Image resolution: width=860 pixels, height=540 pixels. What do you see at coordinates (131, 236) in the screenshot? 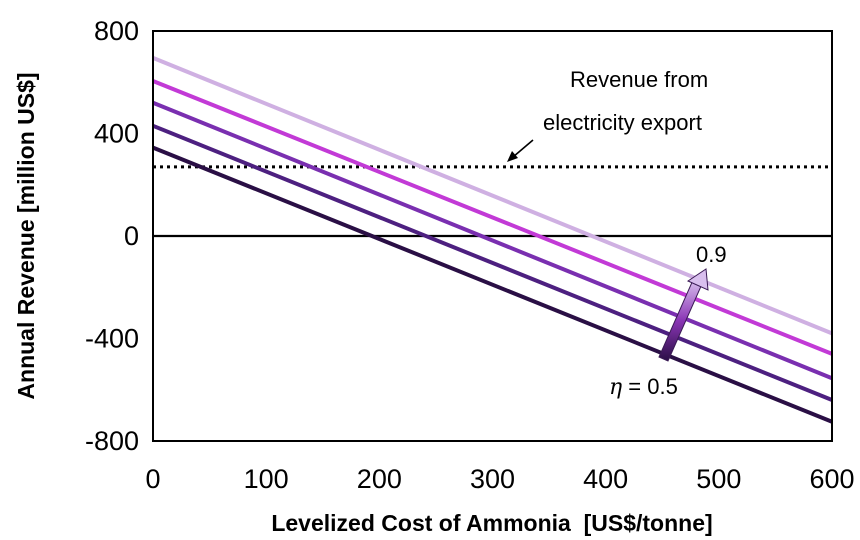
I see `y-tick-label: 0` at bounding box center [131, 236].